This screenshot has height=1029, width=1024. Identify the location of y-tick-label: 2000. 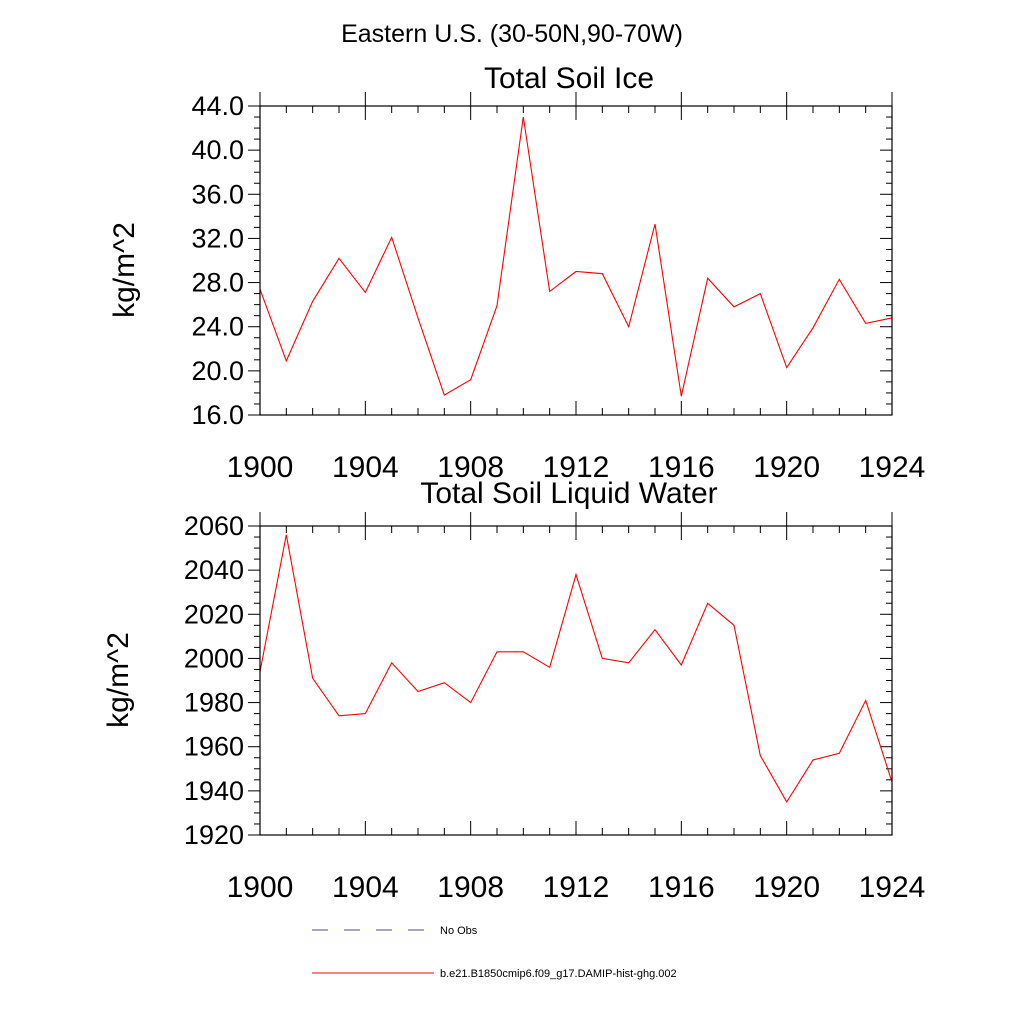
(214, 658).